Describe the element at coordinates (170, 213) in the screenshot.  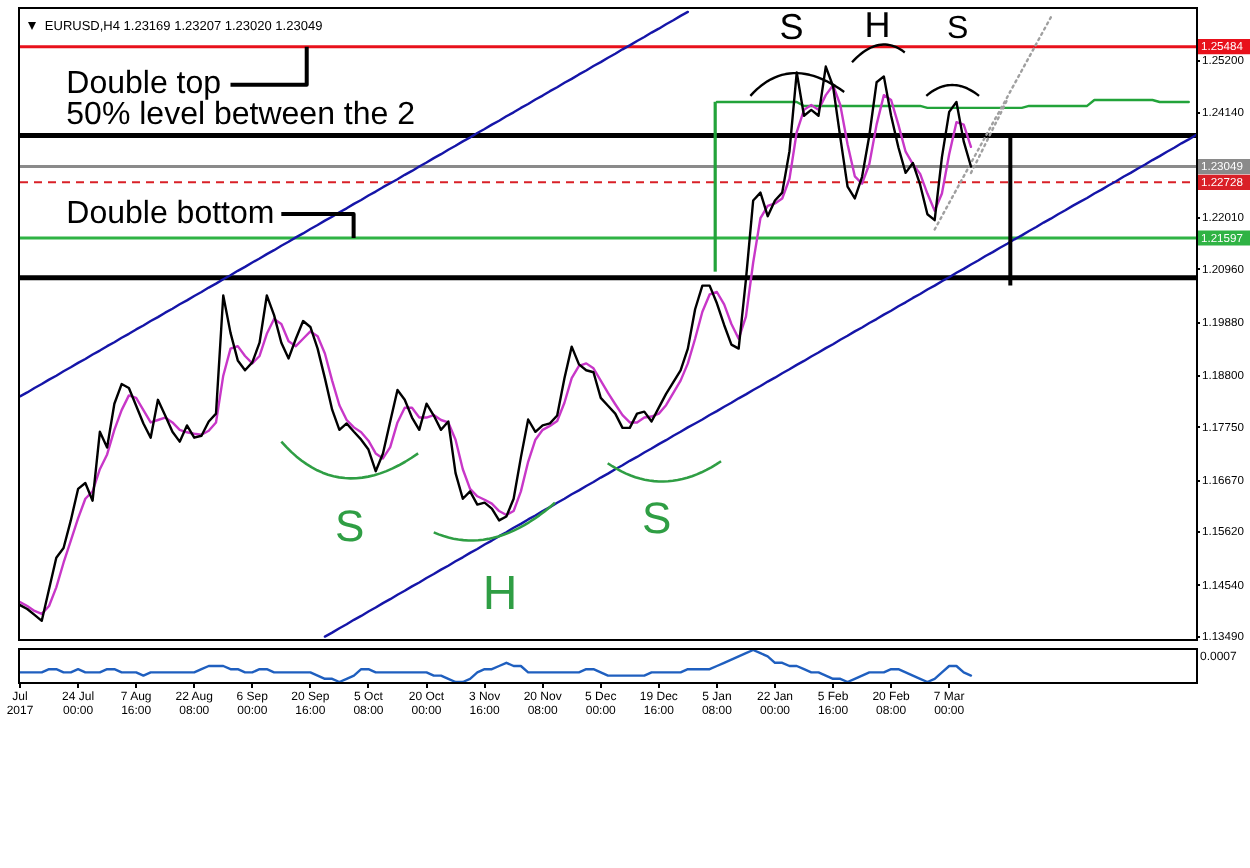
I see `annotation: Double bottom` at that location.